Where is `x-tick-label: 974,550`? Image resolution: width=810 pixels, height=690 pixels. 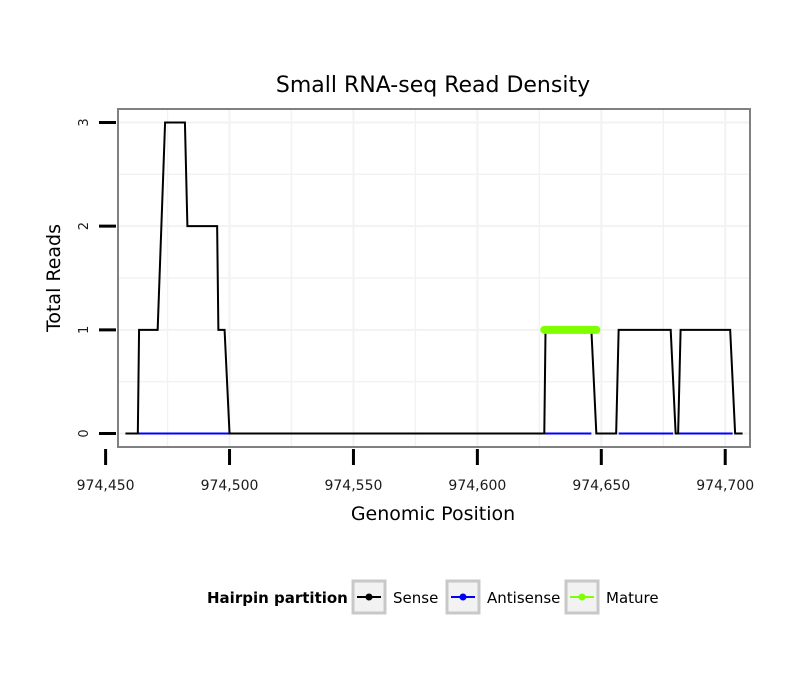 x-tick-label: 974,550 is located at coordinates (353, 486).